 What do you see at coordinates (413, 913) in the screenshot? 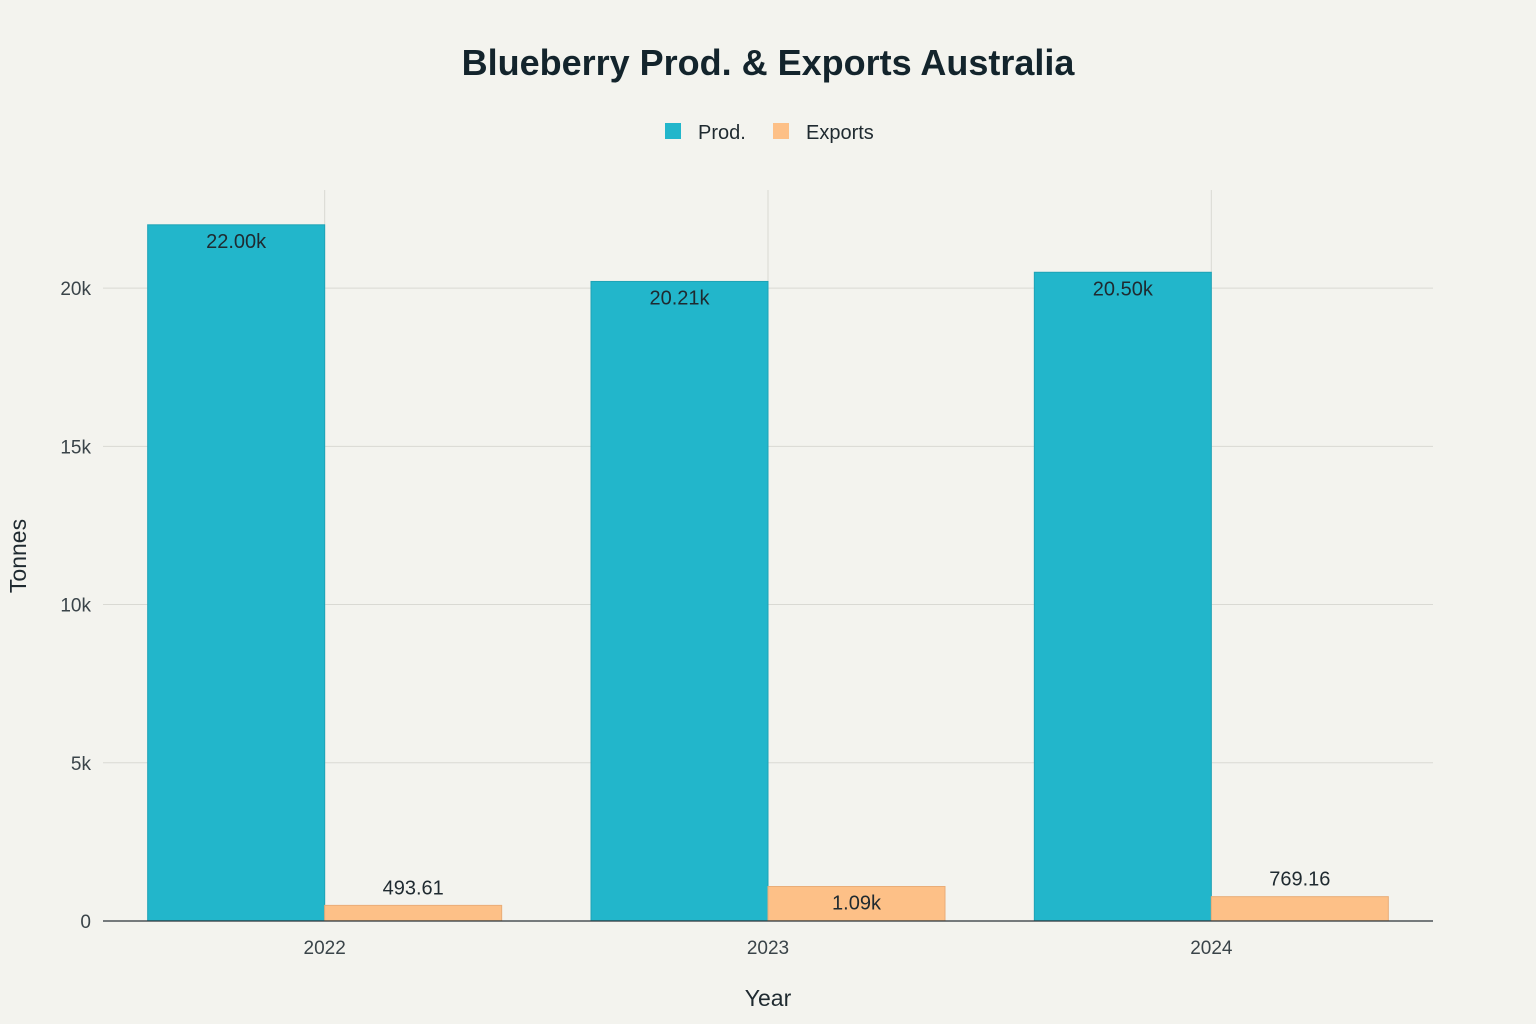
I see `bar-exports-2022` at bounding box center [413, 913].